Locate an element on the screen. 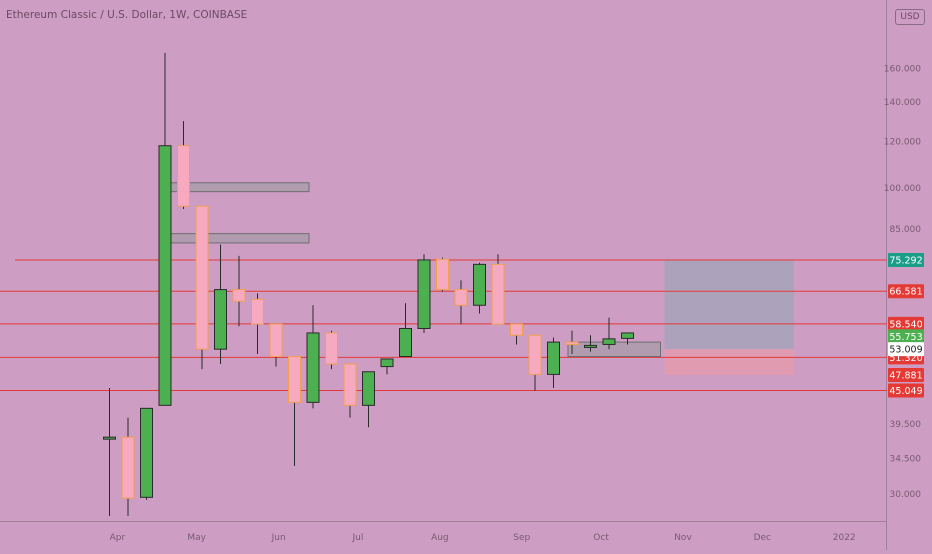 The image size is (932, 554). time-tick-label: May is located at coordinates (196, 538).